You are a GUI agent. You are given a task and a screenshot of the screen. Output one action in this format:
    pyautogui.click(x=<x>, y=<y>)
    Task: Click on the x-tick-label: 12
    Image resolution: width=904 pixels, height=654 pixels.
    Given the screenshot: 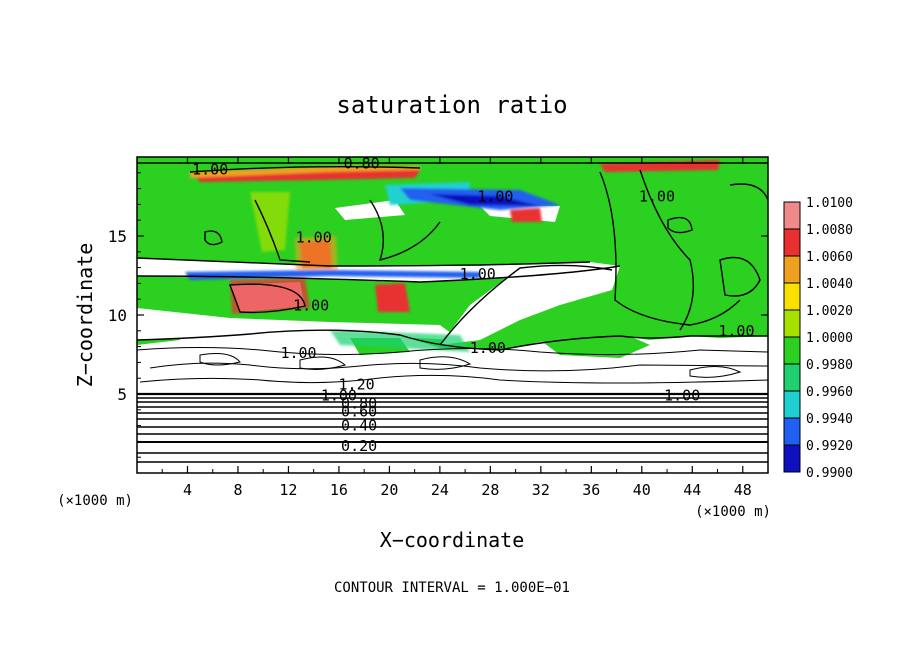 What is the action you would take?
    pyautogui.click(x=288, y=490)
    